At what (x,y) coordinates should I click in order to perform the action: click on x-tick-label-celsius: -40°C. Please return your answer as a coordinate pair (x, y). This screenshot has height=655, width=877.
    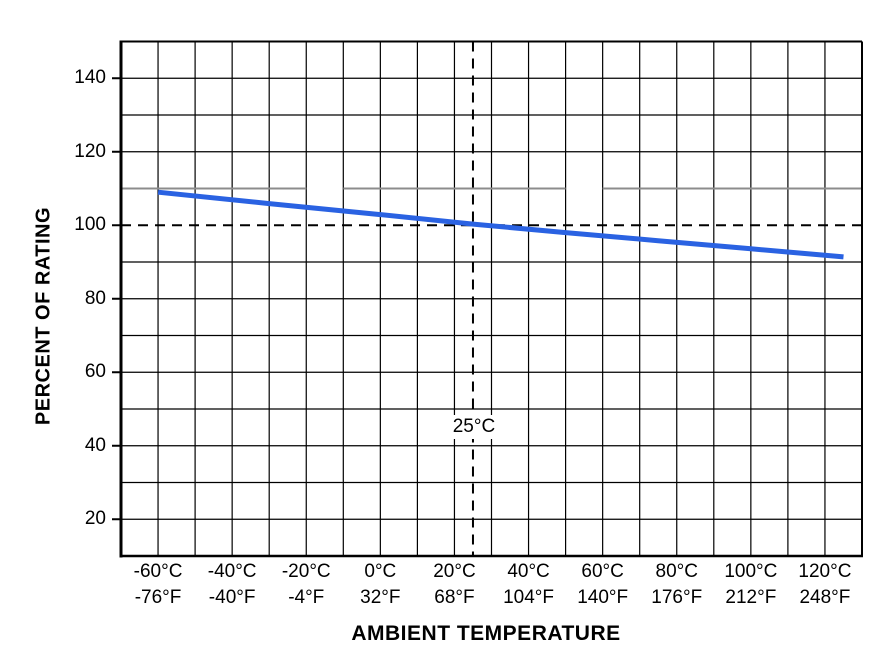
    Looking at the image, I should click on (232, 571).